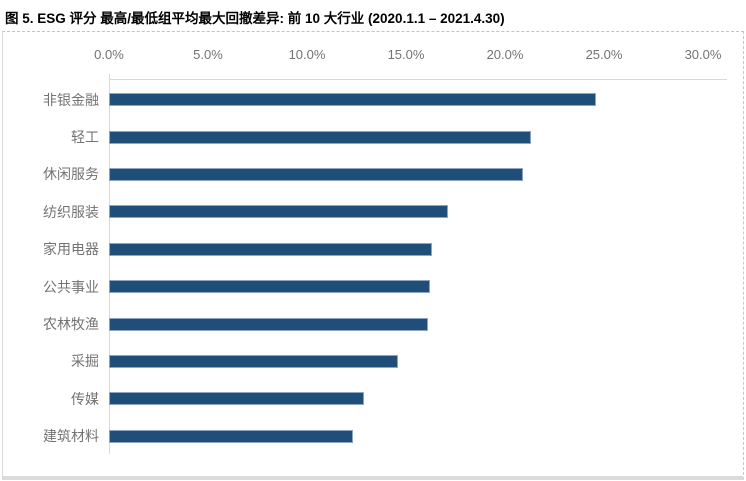 This screenshot has width=746, height=481. What do you see at coordinates (703, 54) in the screenshot?
I see `x-axis-tick-label: 30.0%` at bounding box center [703, 54].